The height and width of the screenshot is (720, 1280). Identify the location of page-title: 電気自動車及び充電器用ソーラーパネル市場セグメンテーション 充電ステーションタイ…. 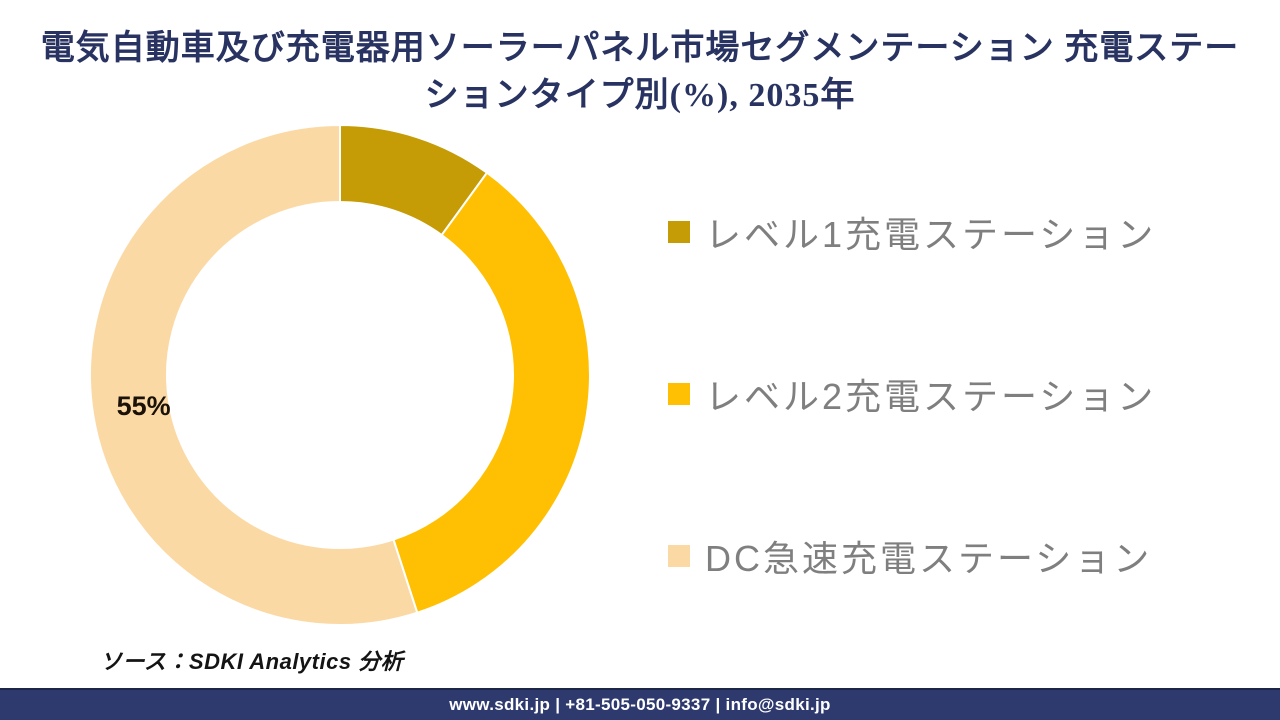
(640, 72).